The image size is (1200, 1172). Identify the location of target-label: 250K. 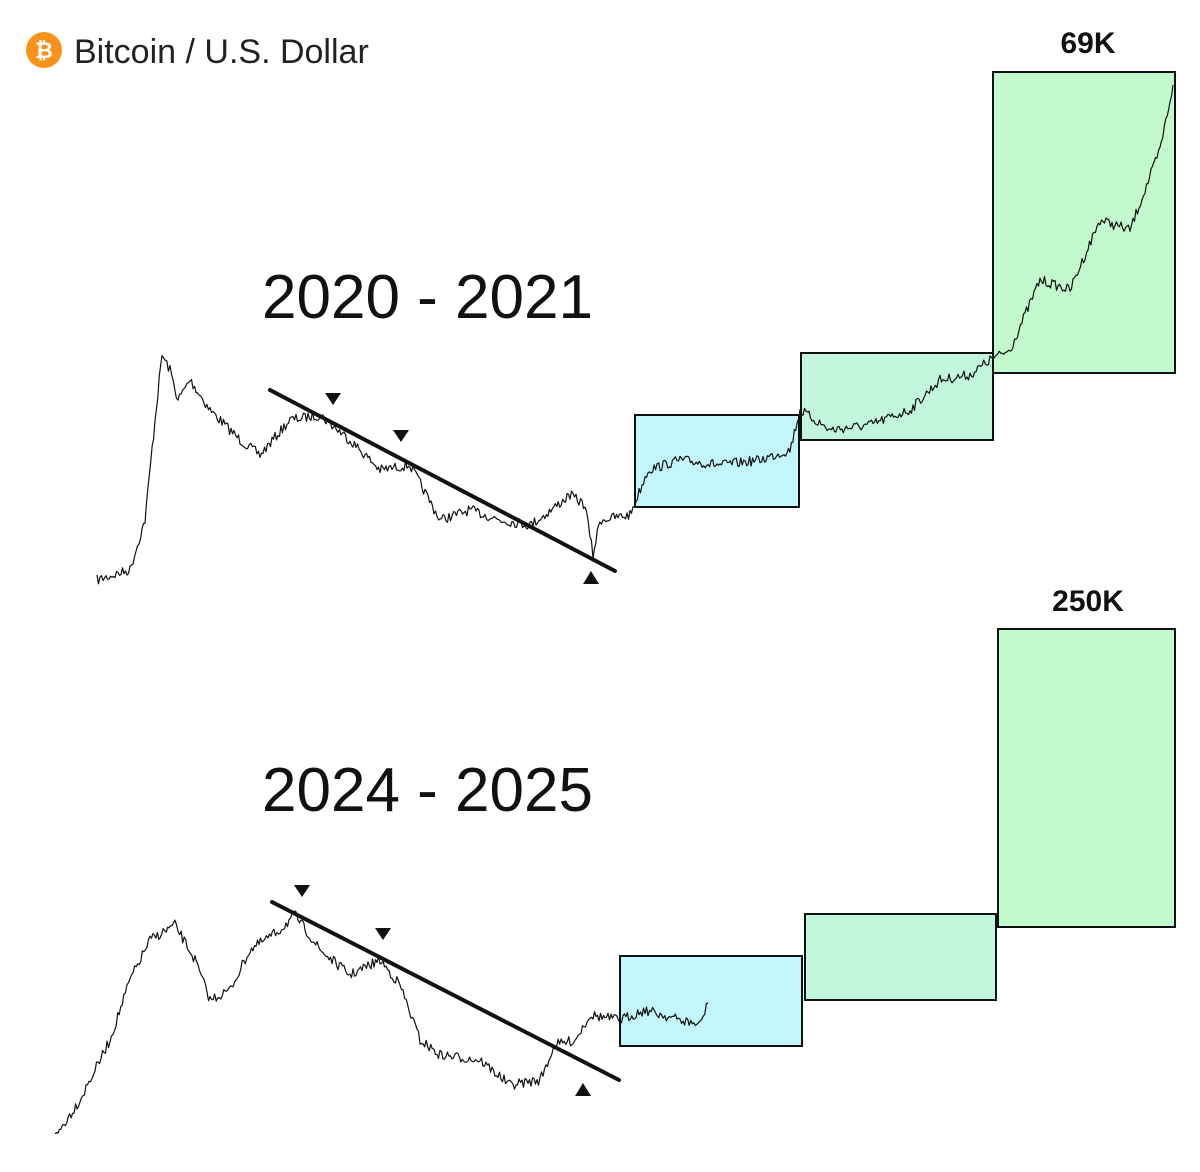
(1088, 601).